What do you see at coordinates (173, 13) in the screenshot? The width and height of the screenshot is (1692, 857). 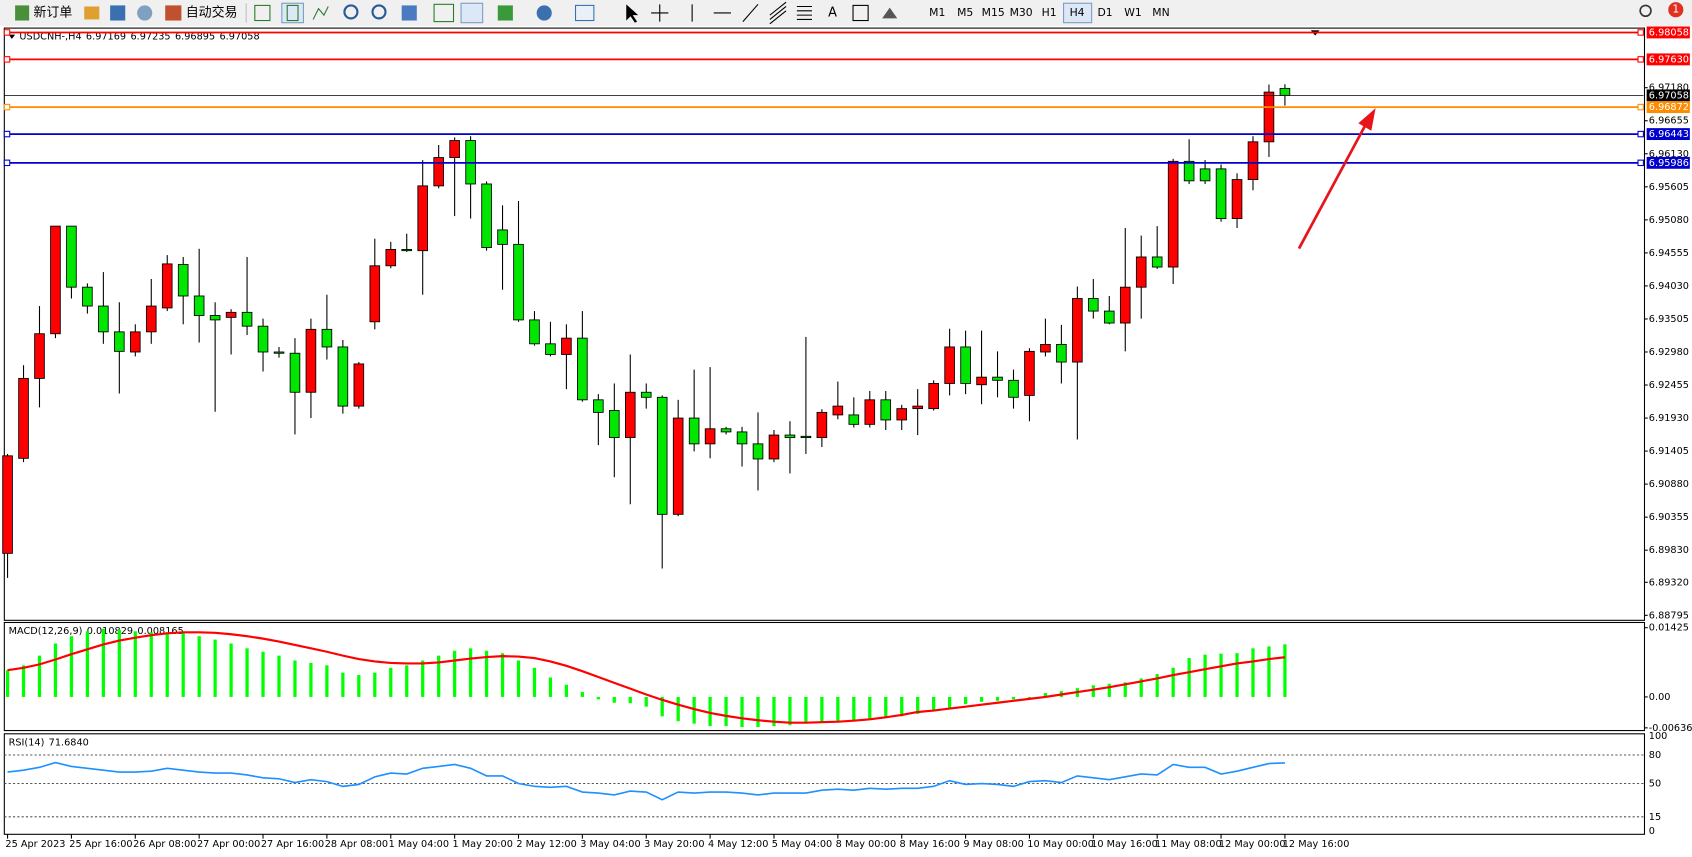 I see `auto-trading-icon` at bounding box center [173, 13].